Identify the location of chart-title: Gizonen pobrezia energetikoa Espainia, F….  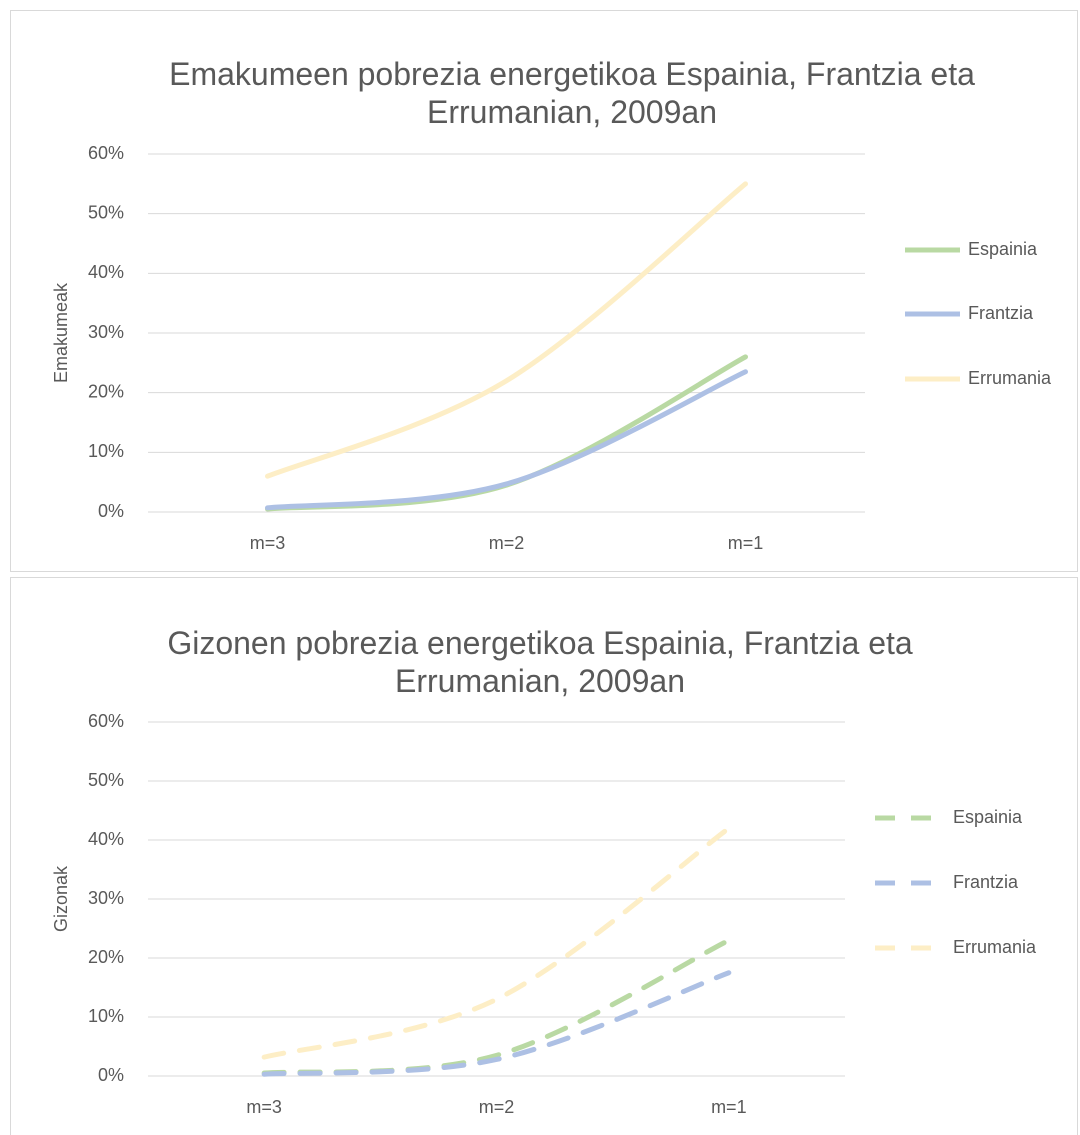
(540, 662).